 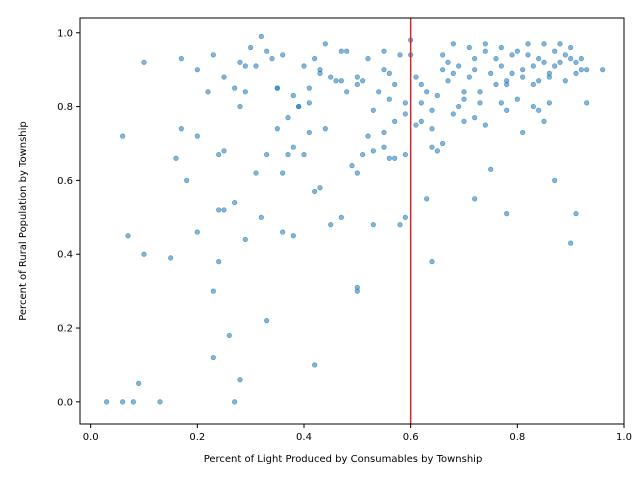 I want to click on x-tick-label: 0.2, so click(x=197, y=437).